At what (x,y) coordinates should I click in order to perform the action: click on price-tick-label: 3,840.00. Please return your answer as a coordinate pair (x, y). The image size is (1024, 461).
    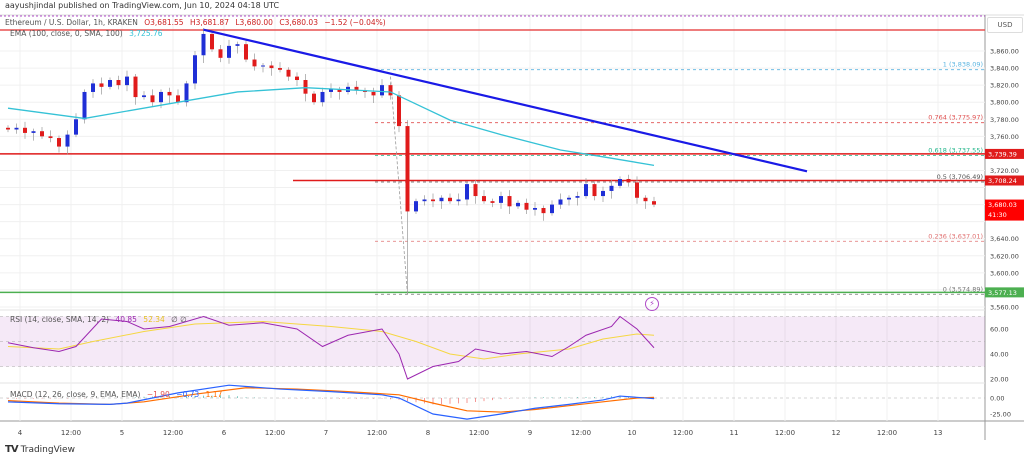
    Looking at the image, I should click on (1004, 69).